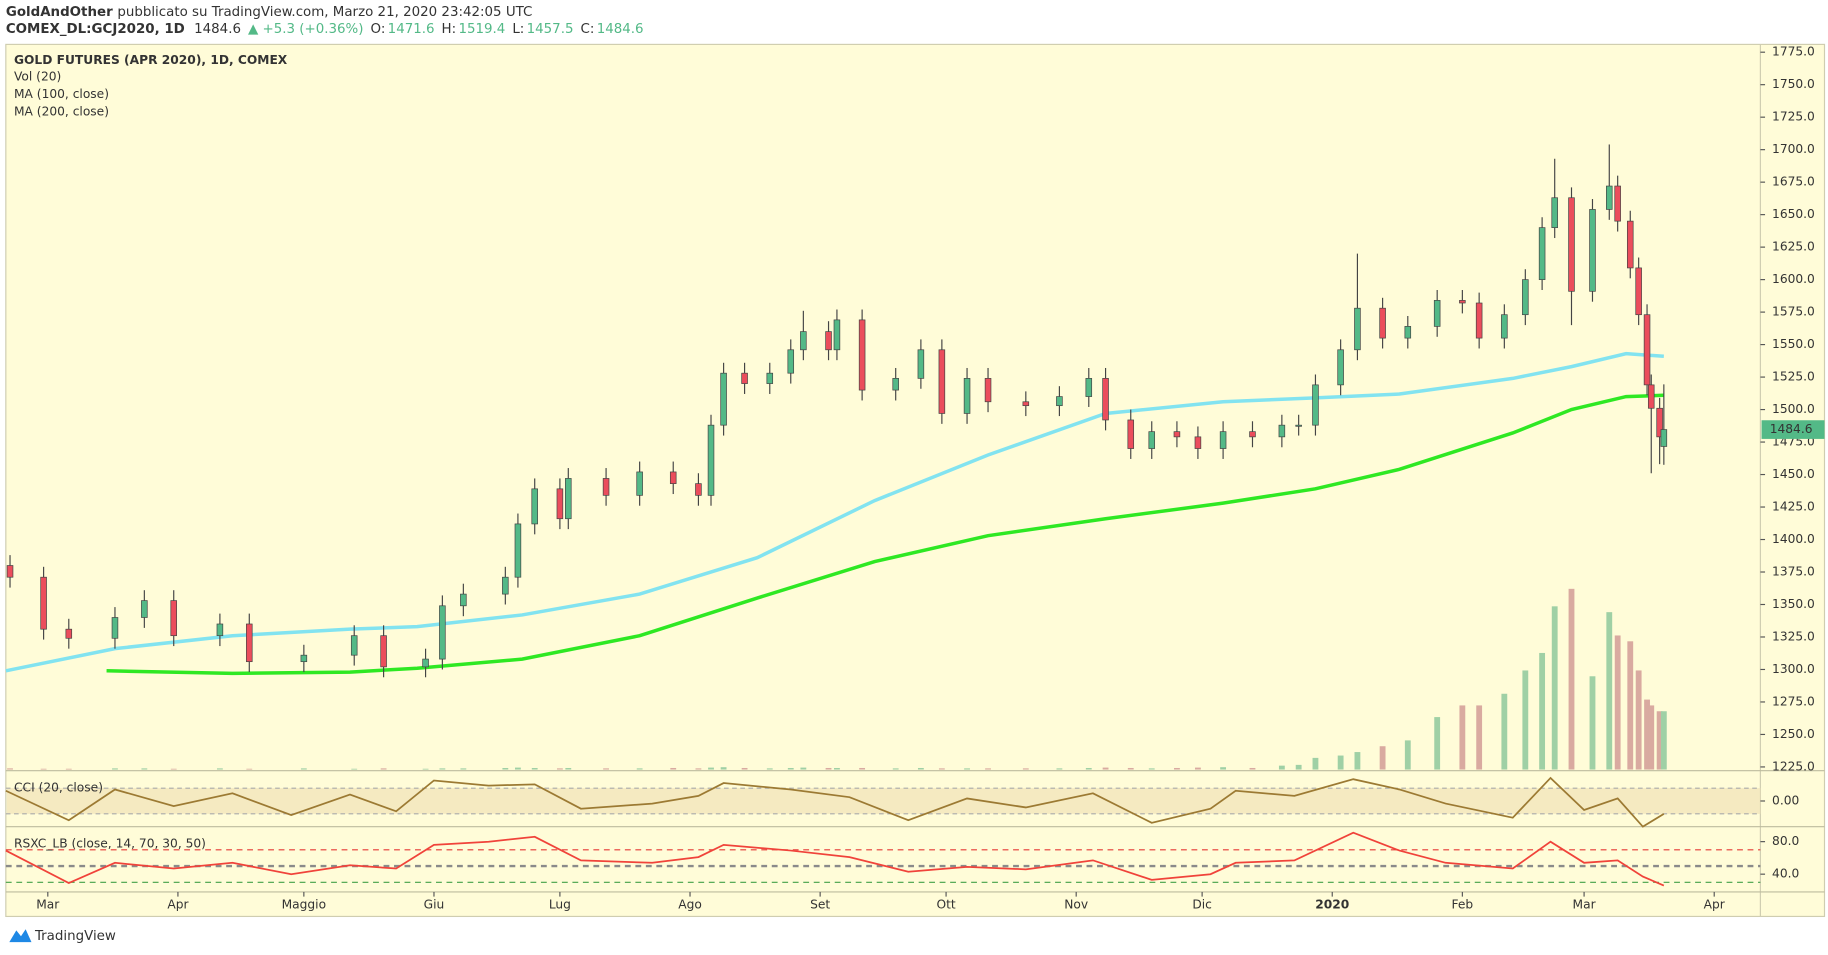  What do you see at coordinates (518, 29) in the screenshot?
I see `ohlc-label: L:` at bounding box center [518, 29].